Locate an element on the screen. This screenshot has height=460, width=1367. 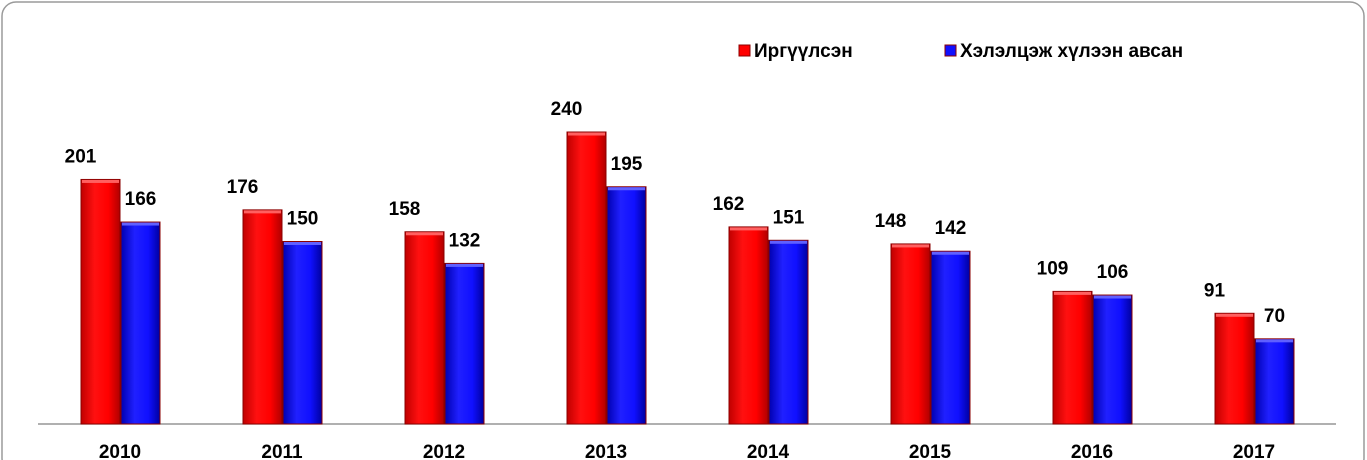
data-label: 240 is located at coordinates (567, 109).